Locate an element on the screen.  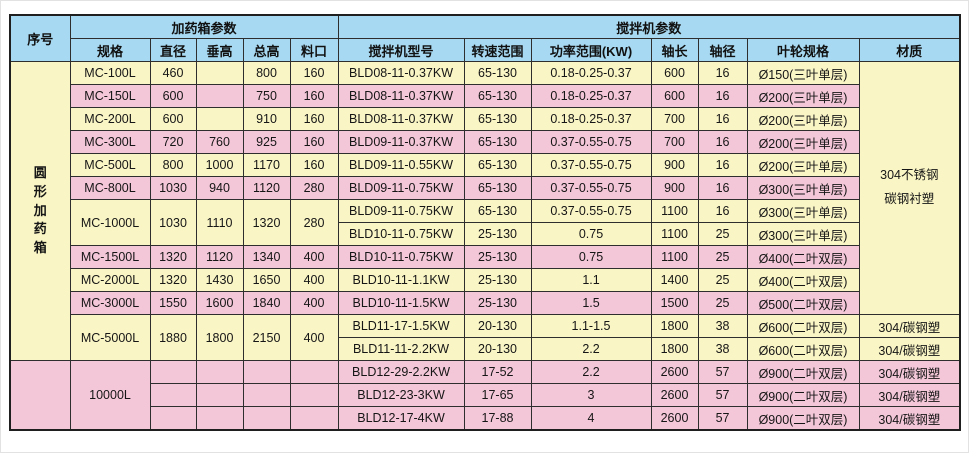
table-cell: 17-88 is located at coordinates (497, 418).